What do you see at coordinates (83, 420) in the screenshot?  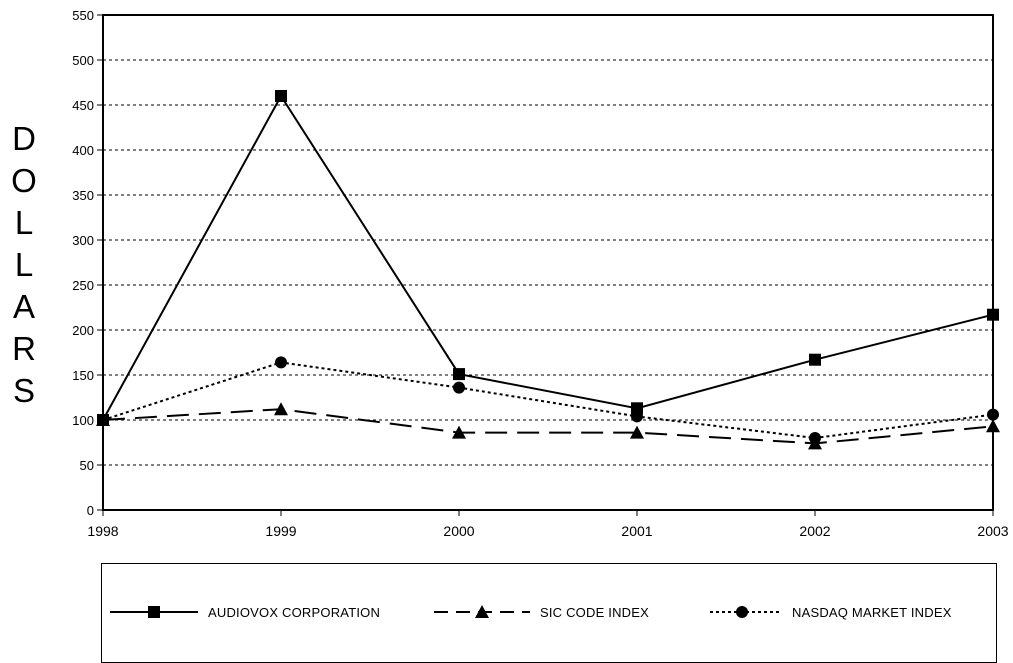 I see `y-tick-label: 100` at bounding box center [83, 420].